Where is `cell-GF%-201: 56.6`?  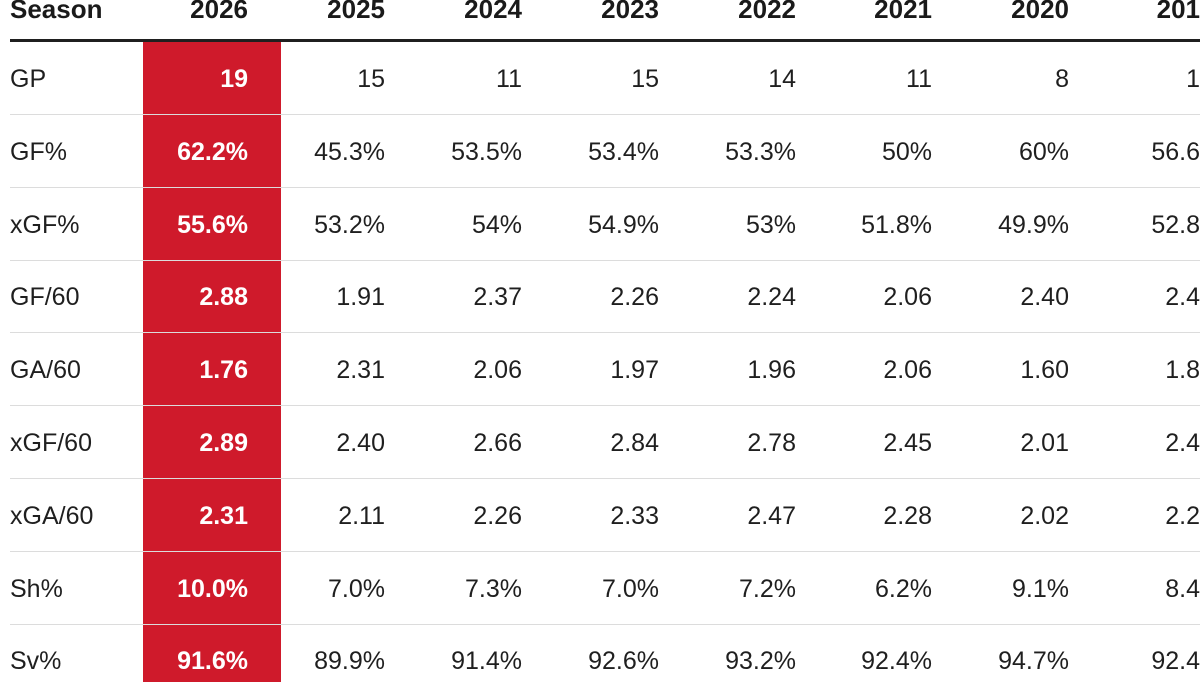
cell-GF%-201: 56.6 is located at coordinates (1175, 151).